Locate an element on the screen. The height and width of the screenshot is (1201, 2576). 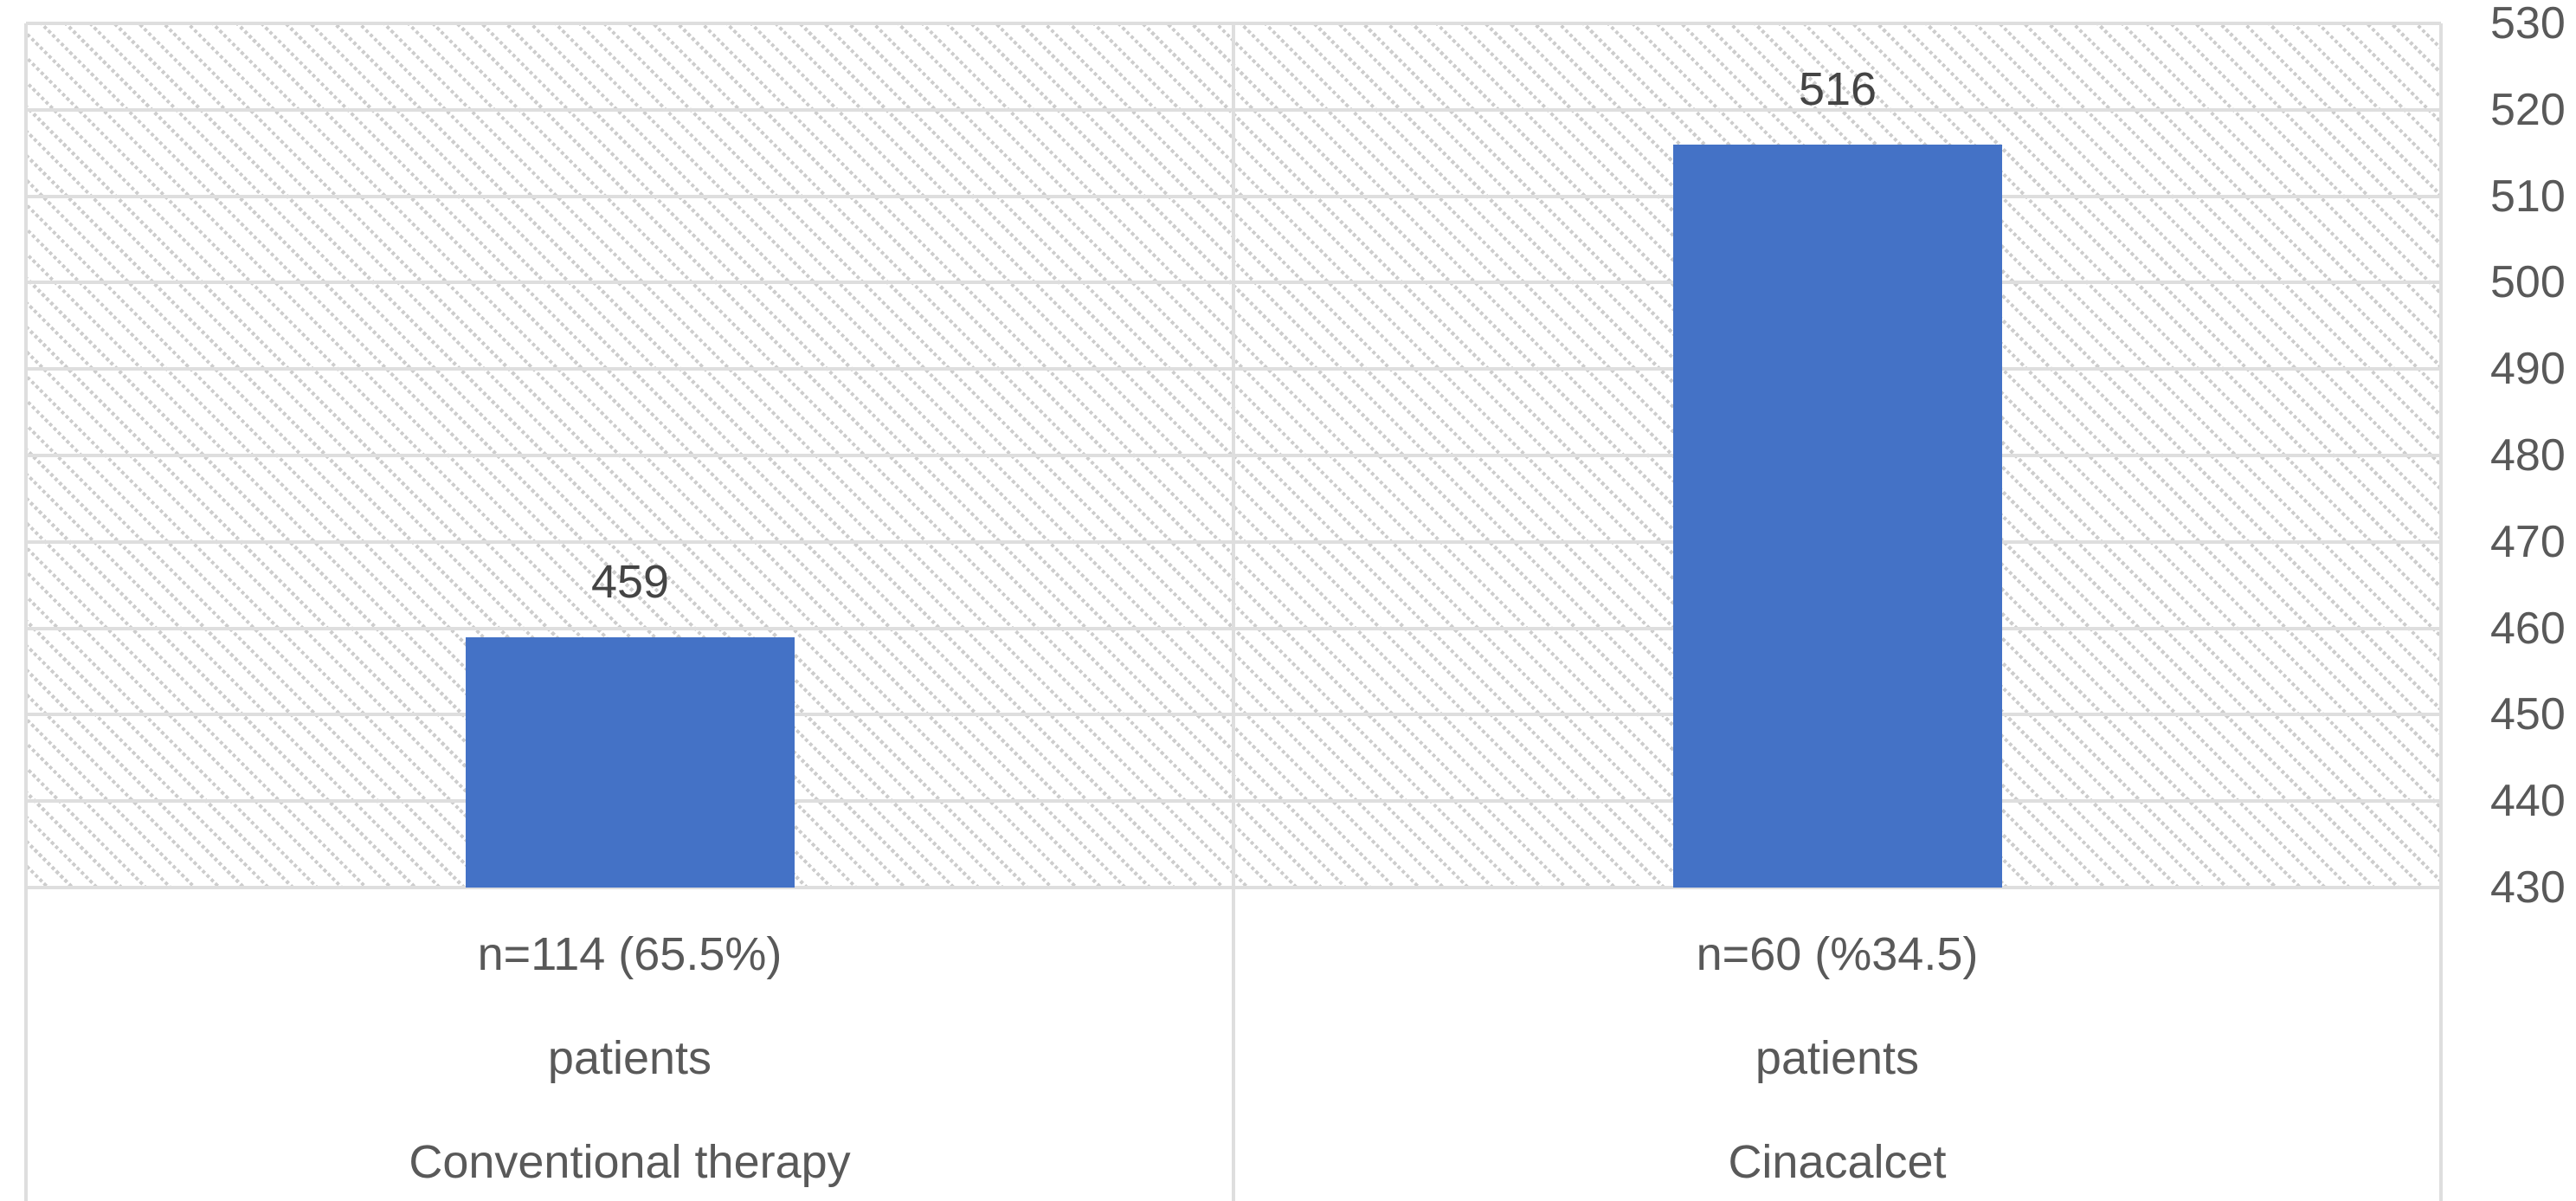
y-axis-tick-label: 470 is located at coordinates (2528, 542).